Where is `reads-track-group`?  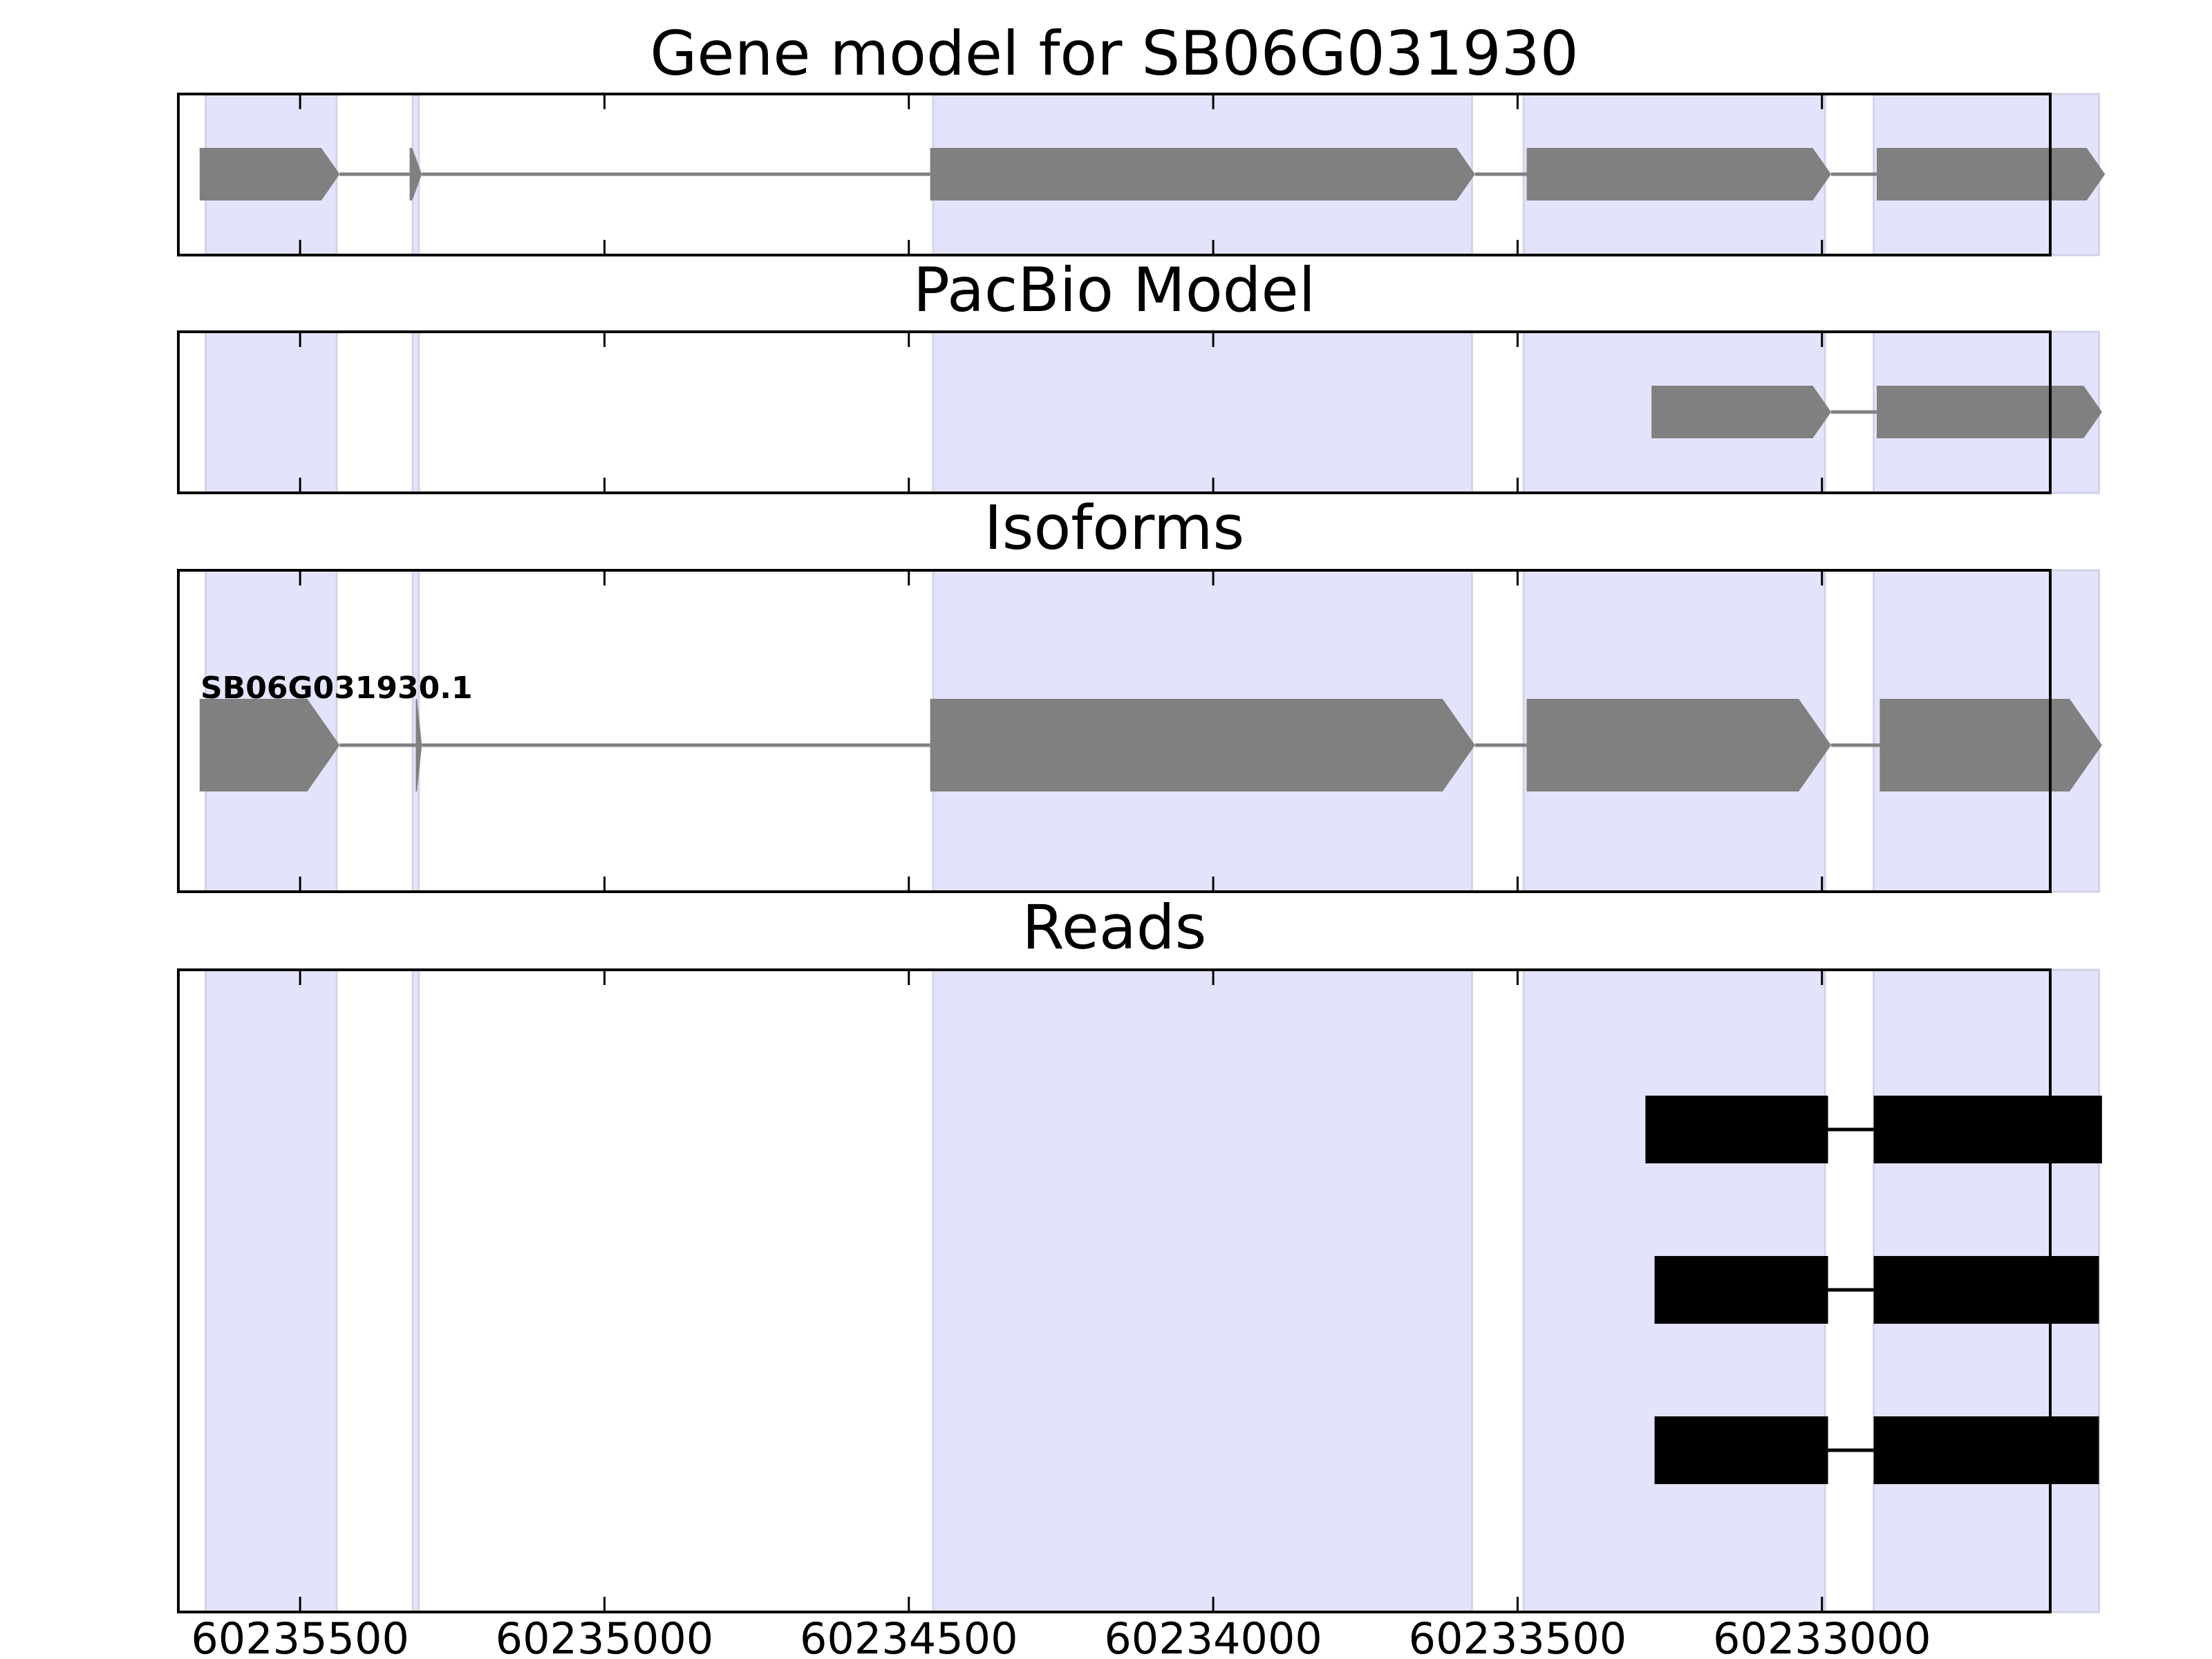
reads-track-group is located at coordinates (1873, 1290).